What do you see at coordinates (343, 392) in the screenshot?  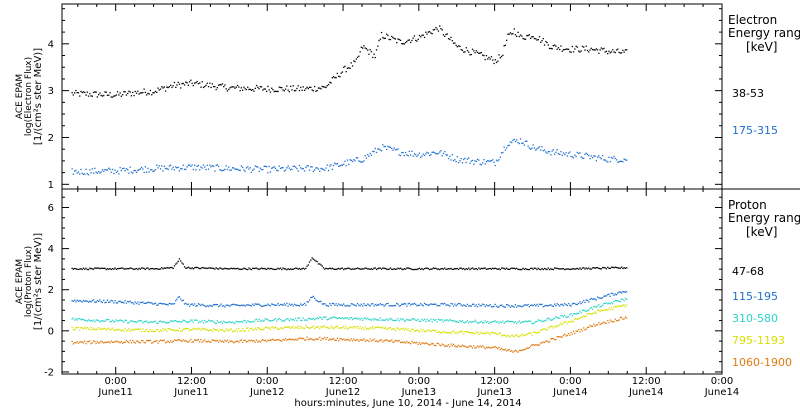 I see `x-tick-label-day: June12` at bounding box center [343, 392].